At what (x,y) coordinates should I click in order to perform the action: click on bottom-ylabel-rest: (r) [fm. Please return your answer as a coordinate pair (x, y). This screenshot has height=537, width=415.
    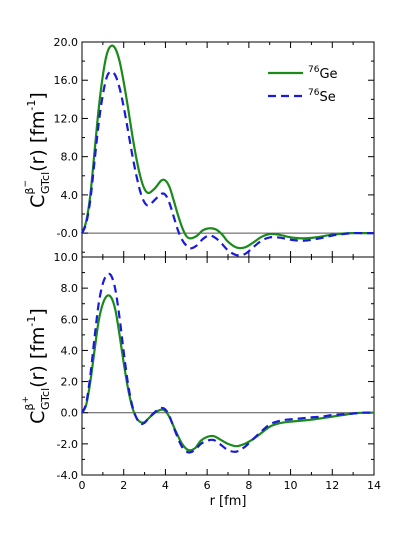
    Looking at the image, I should click on (38, 357).